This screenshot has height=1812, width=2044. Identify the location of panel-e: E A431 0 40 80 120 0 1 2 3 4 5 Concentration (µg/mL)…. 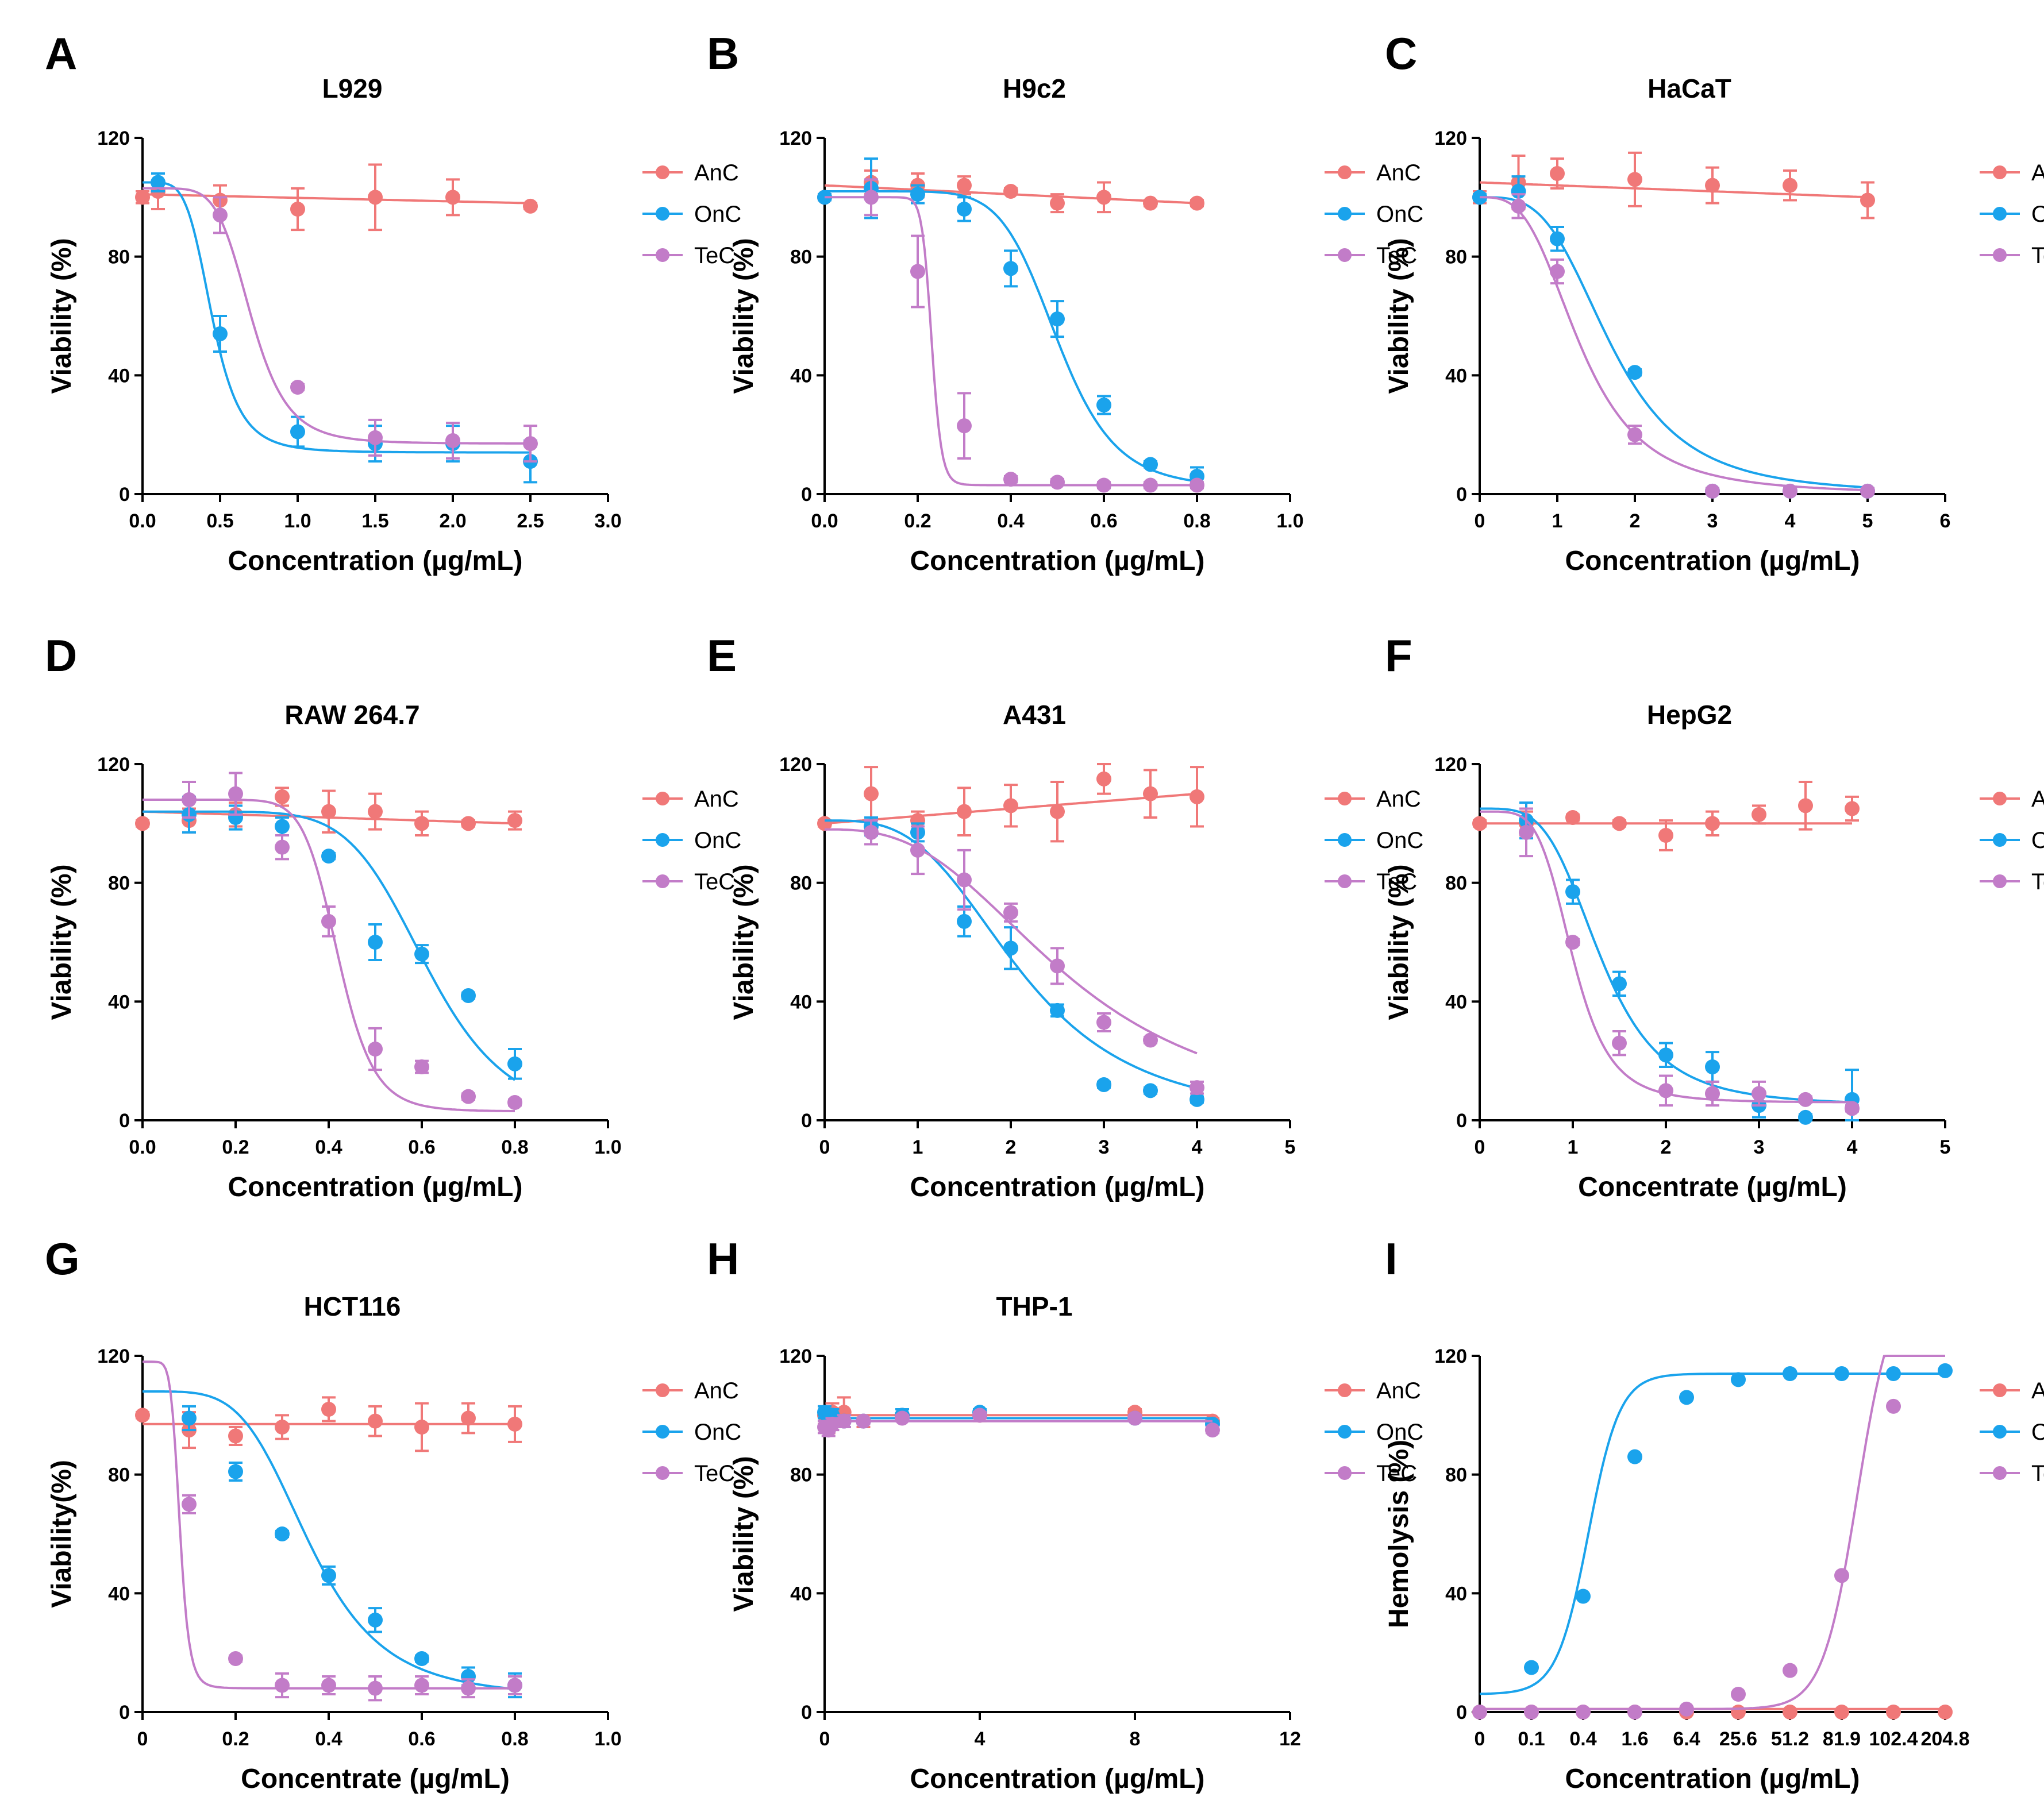
(1065, 916).